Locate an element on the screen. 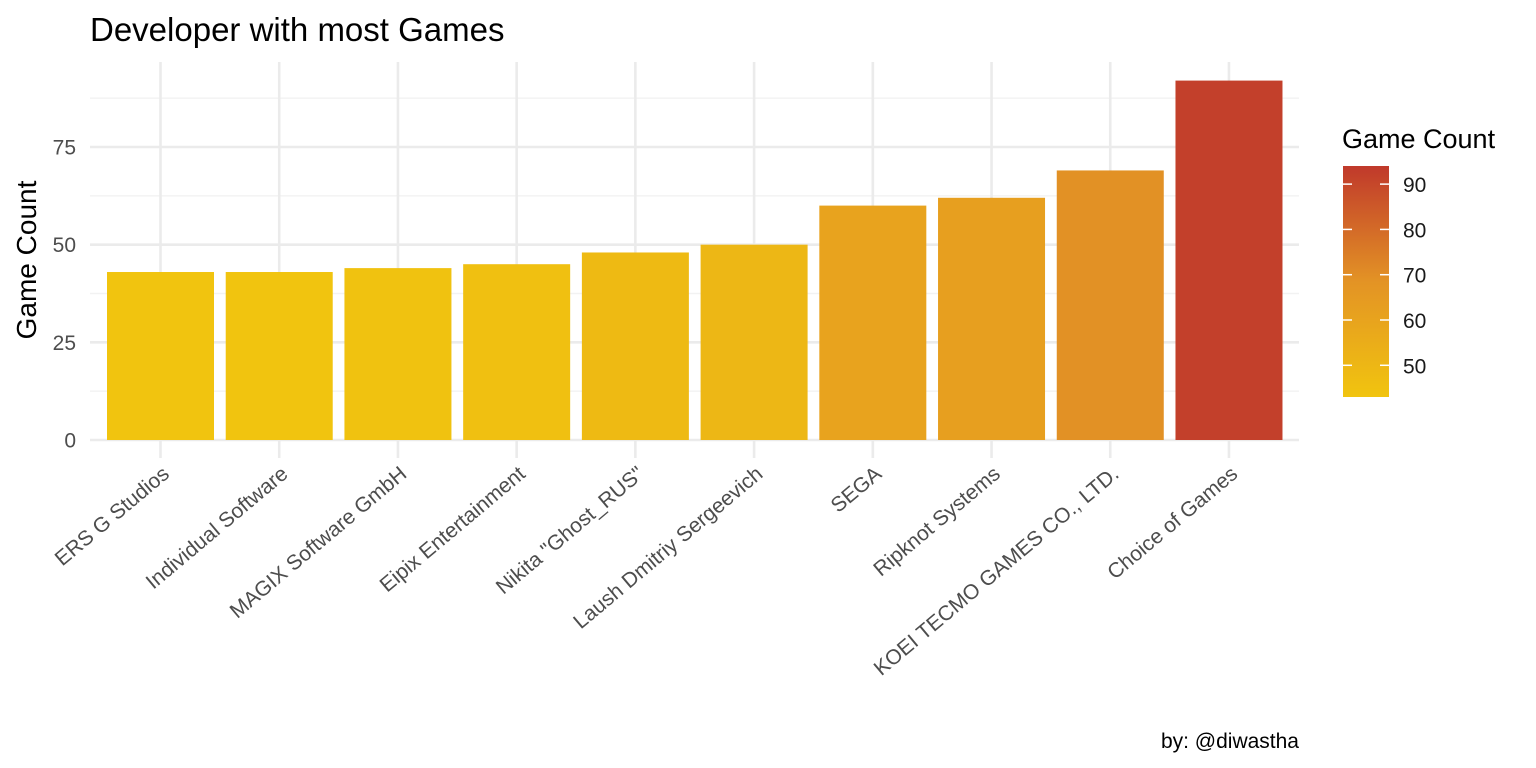  y-tick-label: 25 is located at coordinates (64, 343).